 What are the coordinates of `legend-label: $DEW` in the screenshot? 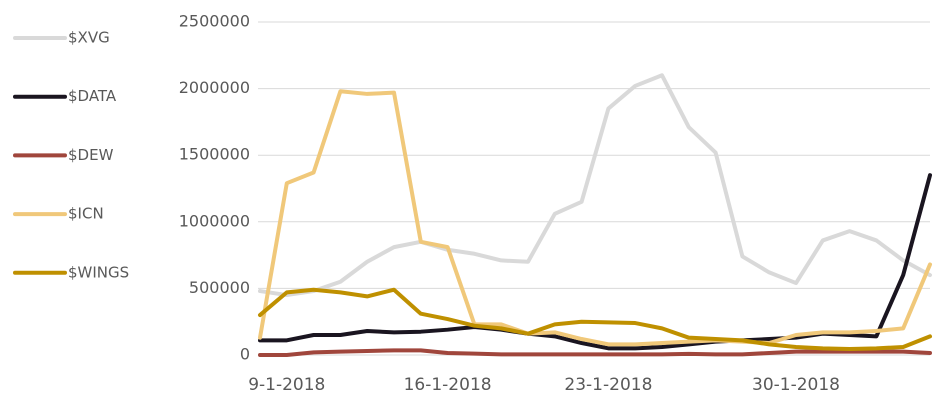 It's located at (91, 155).